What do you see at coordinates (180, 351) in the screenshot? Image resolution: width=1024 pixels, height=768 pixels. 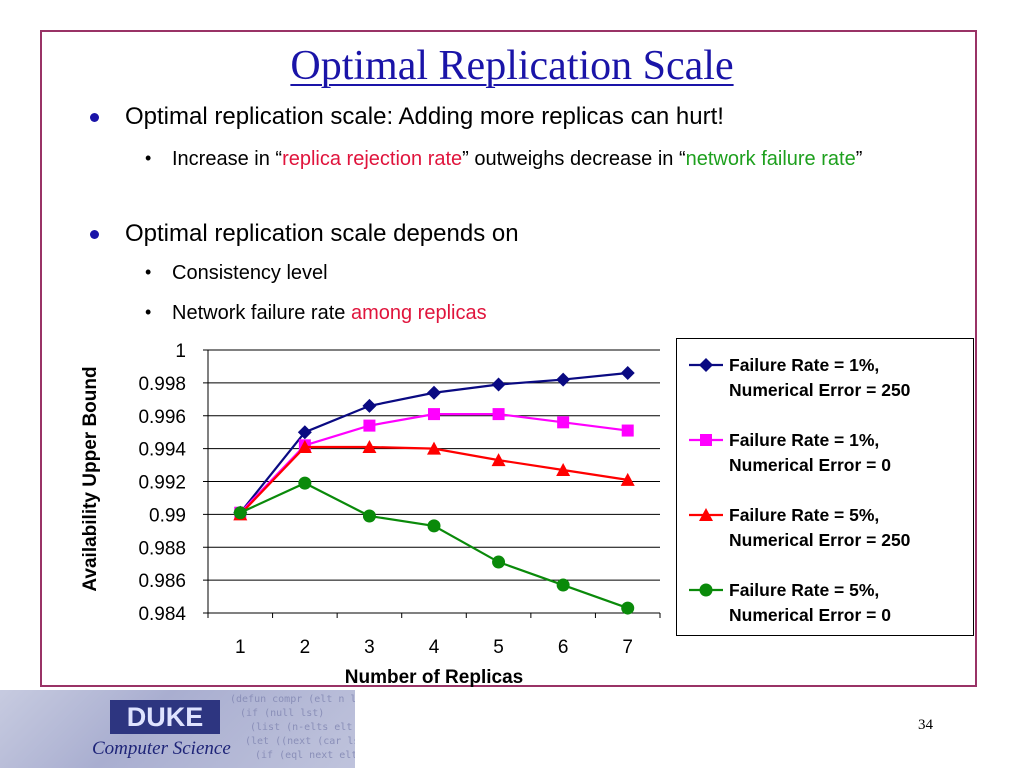 I see `y-tick-label: 1` at bounding box center [180, 351].